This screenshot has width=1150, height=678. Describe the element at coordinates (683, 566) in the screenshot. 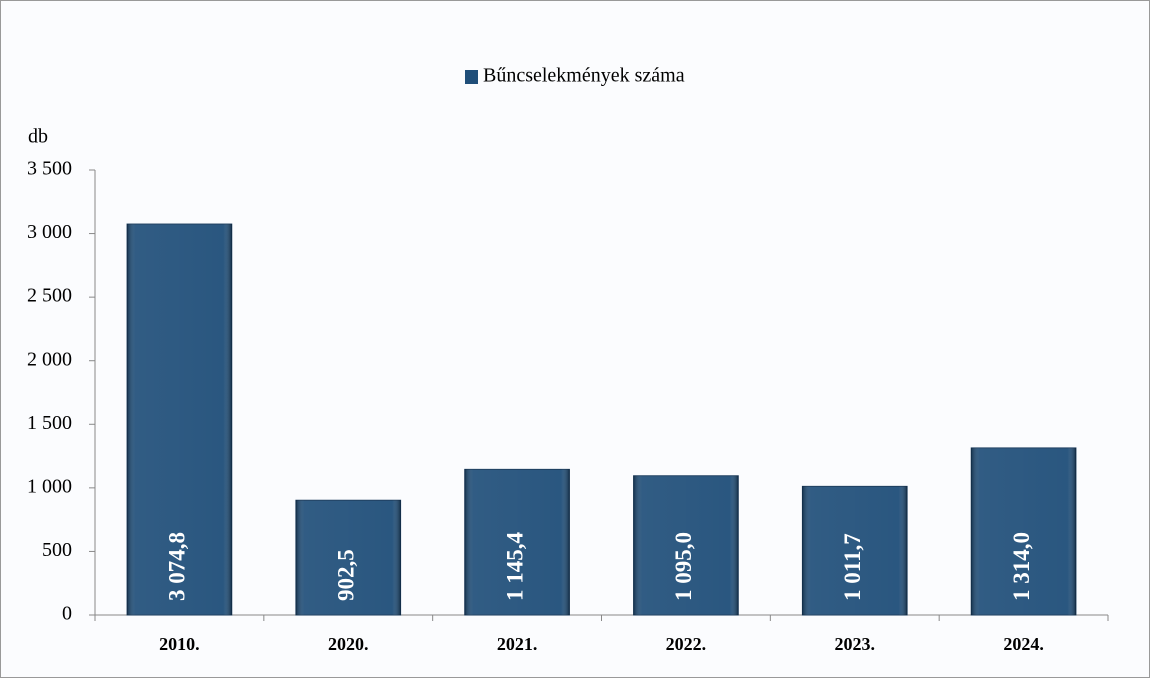

I see `value-label: 1 095,0` at that location.